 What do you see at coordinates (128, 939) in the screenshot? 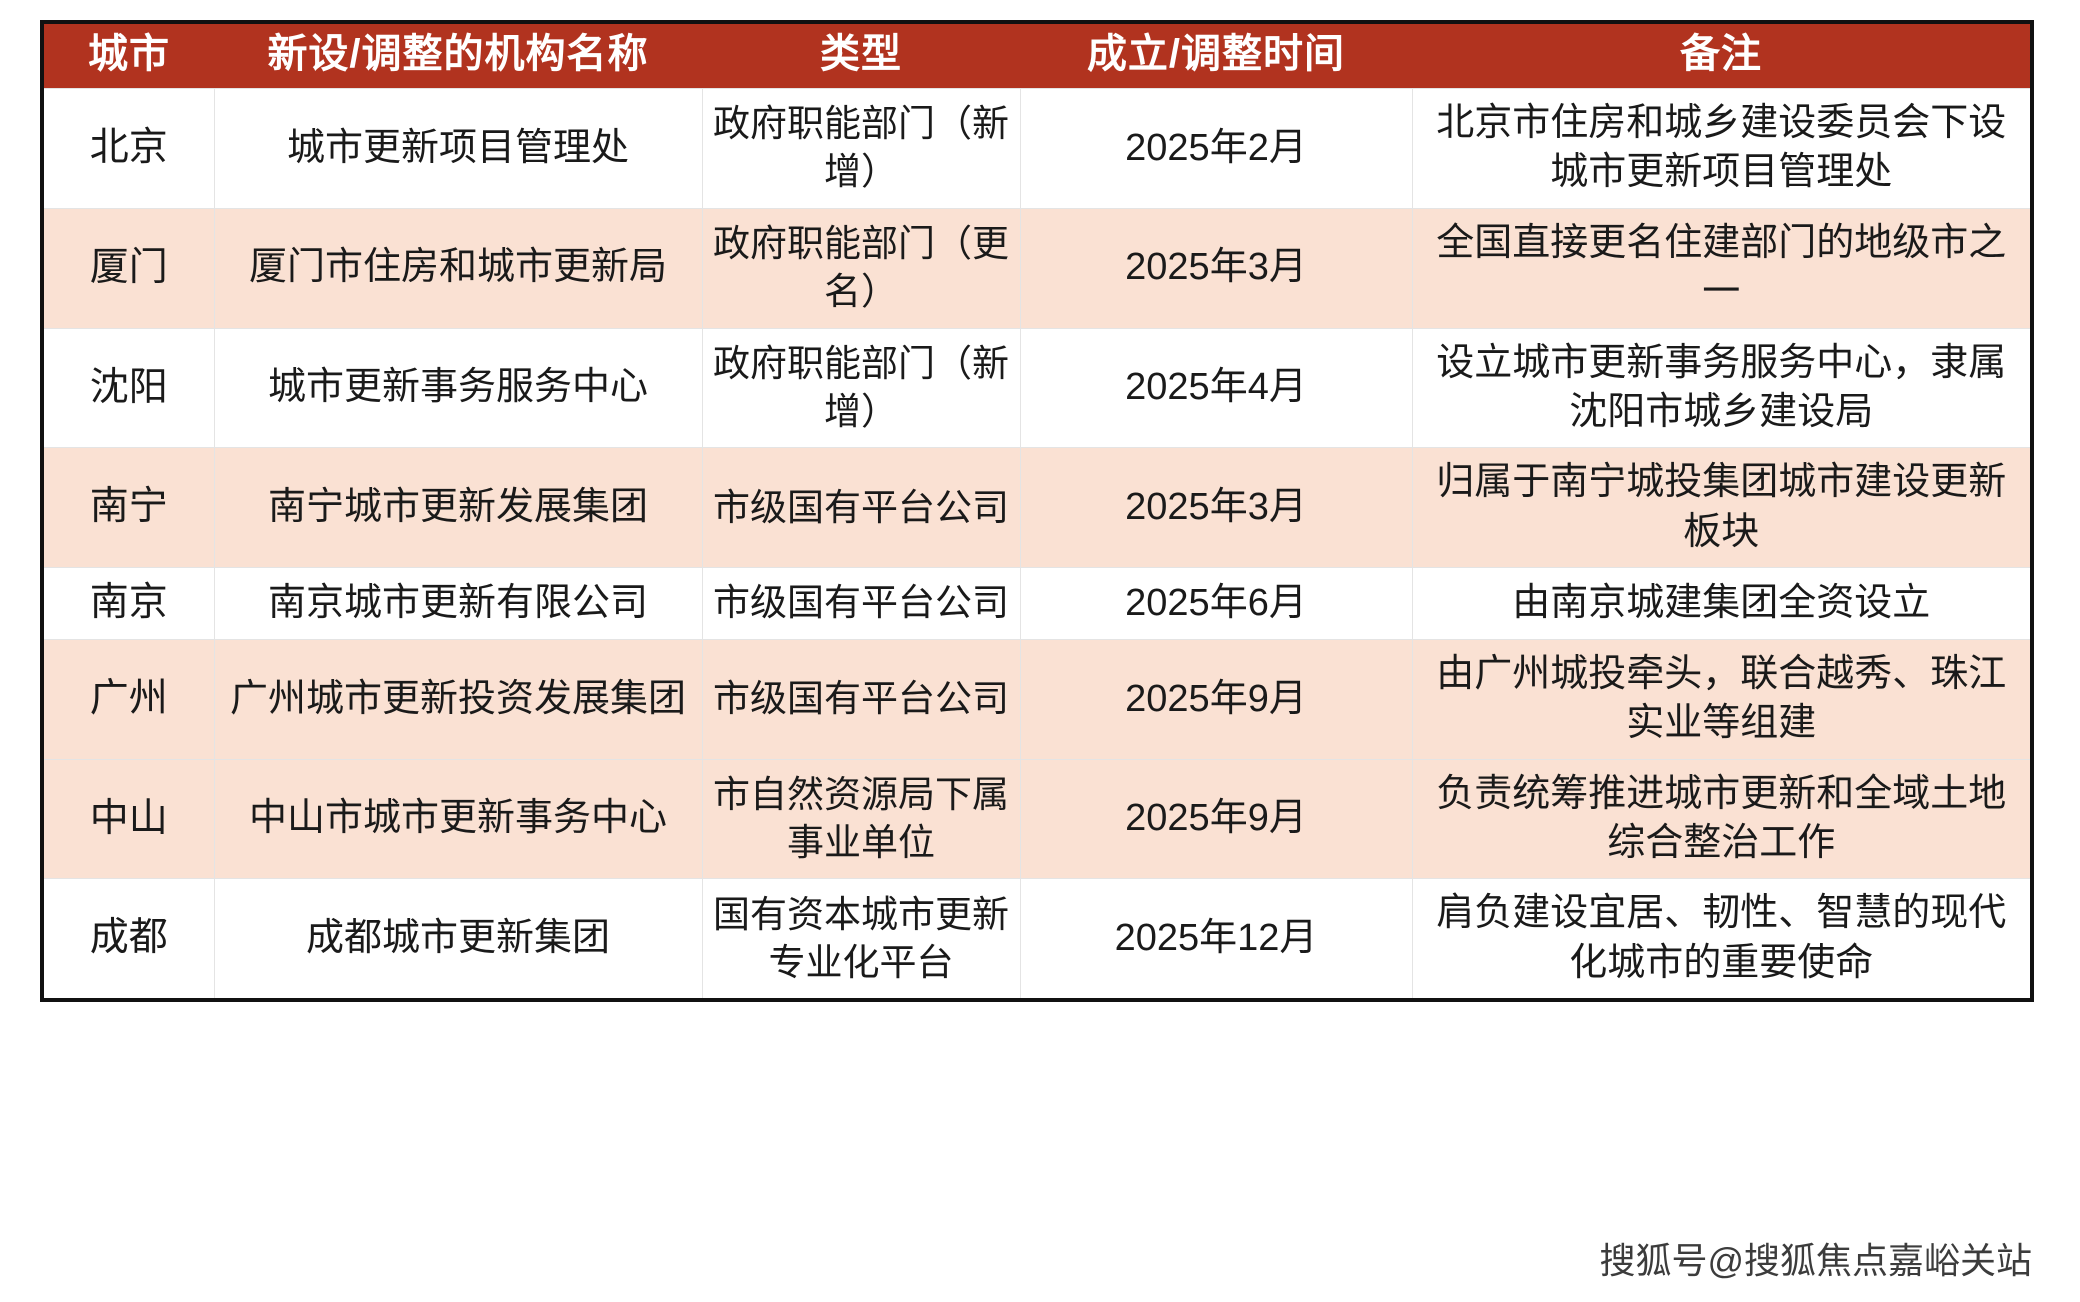
I see `cell-city: 成都` at bounding box center [128, 939].